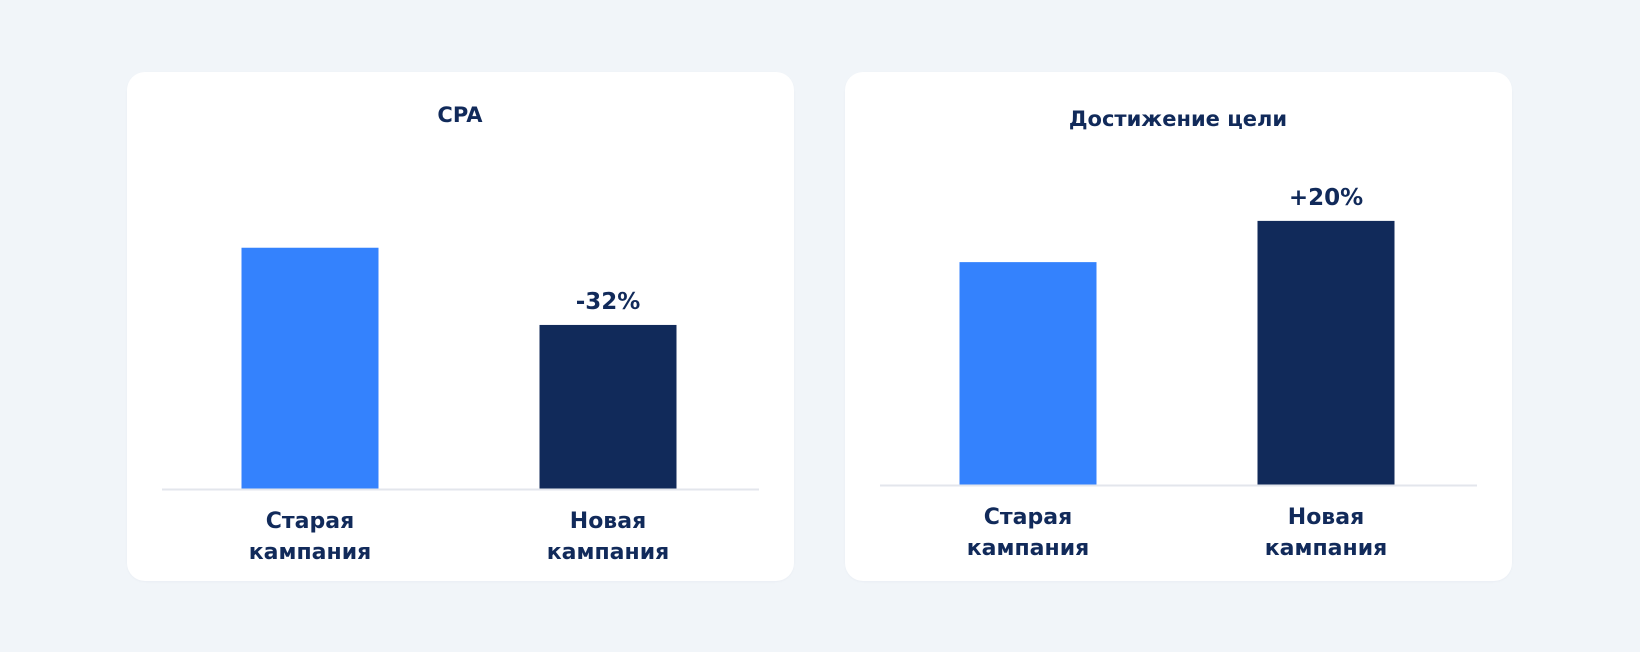  I want to click on data-label: -32%, so click(608, 302).